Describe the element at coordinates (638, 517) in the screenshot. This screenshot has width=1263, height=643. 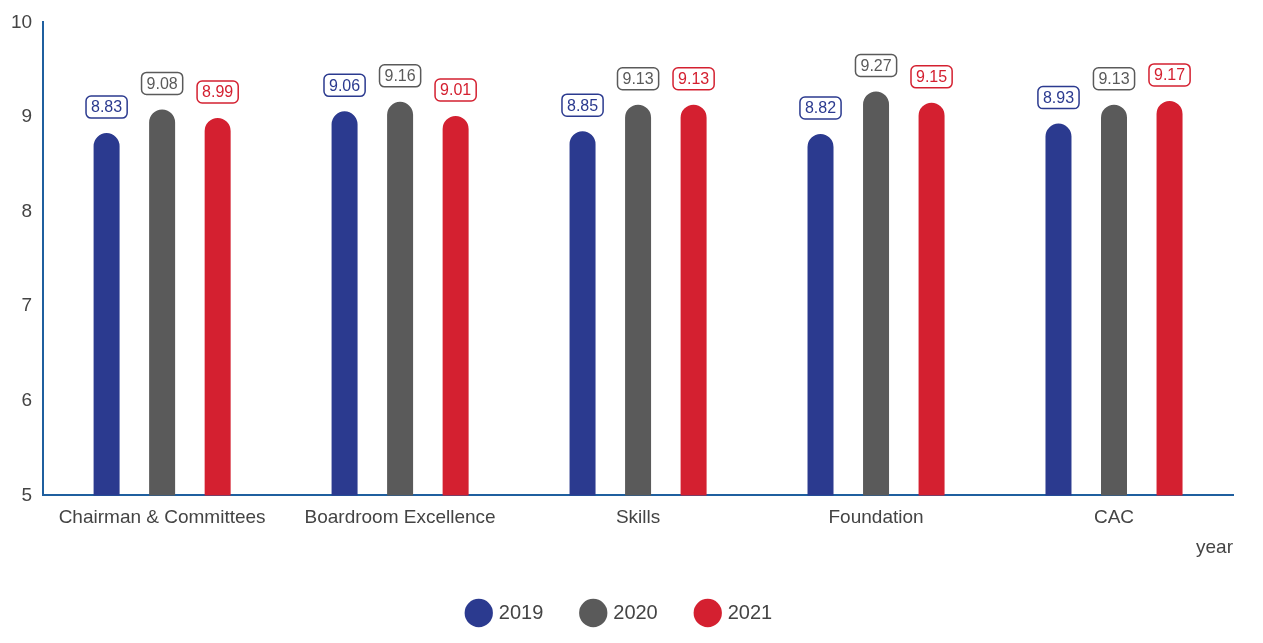
I see `x-tick-label: Skills` at that location.